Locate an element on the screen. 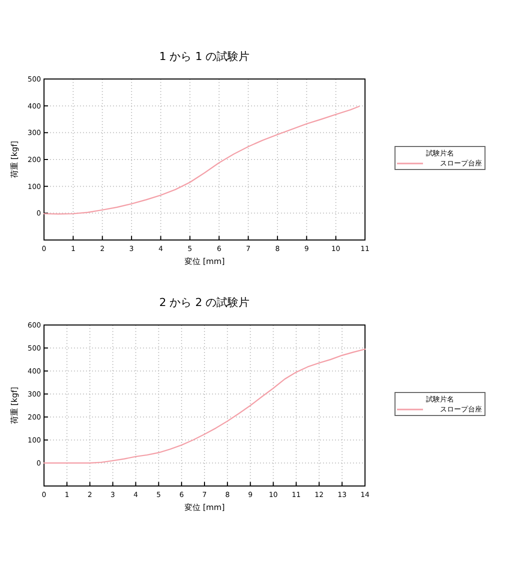  chart-title: 1 から 1 の試験片 is located at coordinates (204, 56).